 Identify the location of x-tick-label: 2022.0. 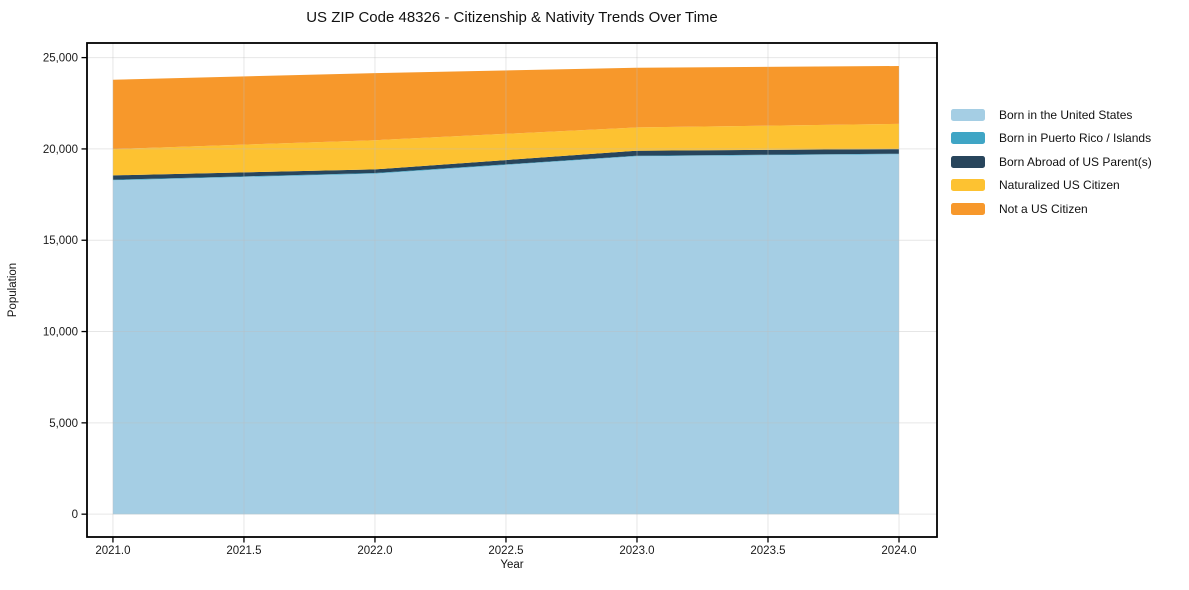
(374, 551).